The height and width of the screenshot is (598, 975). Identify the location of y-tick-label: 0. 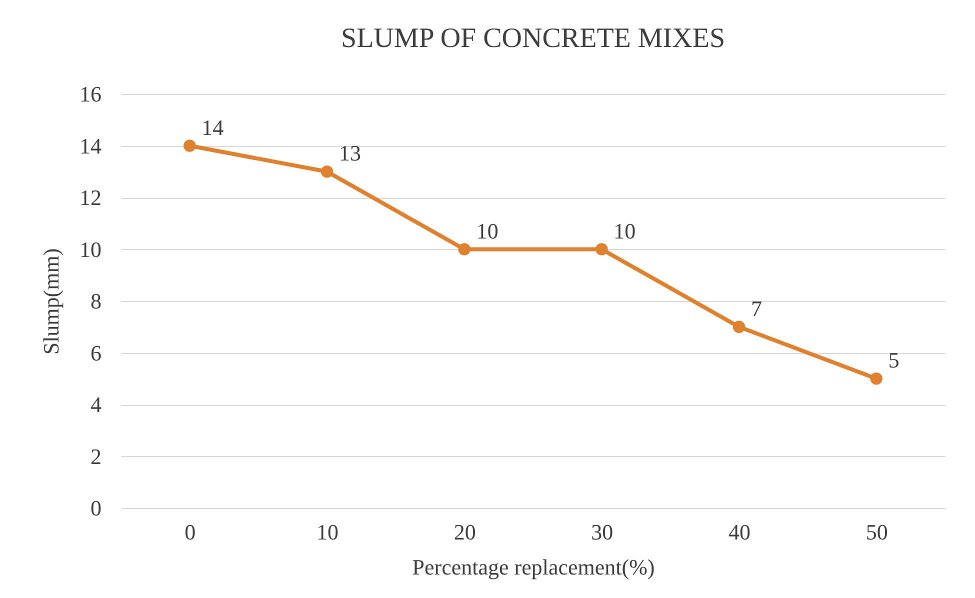
(96, 508).